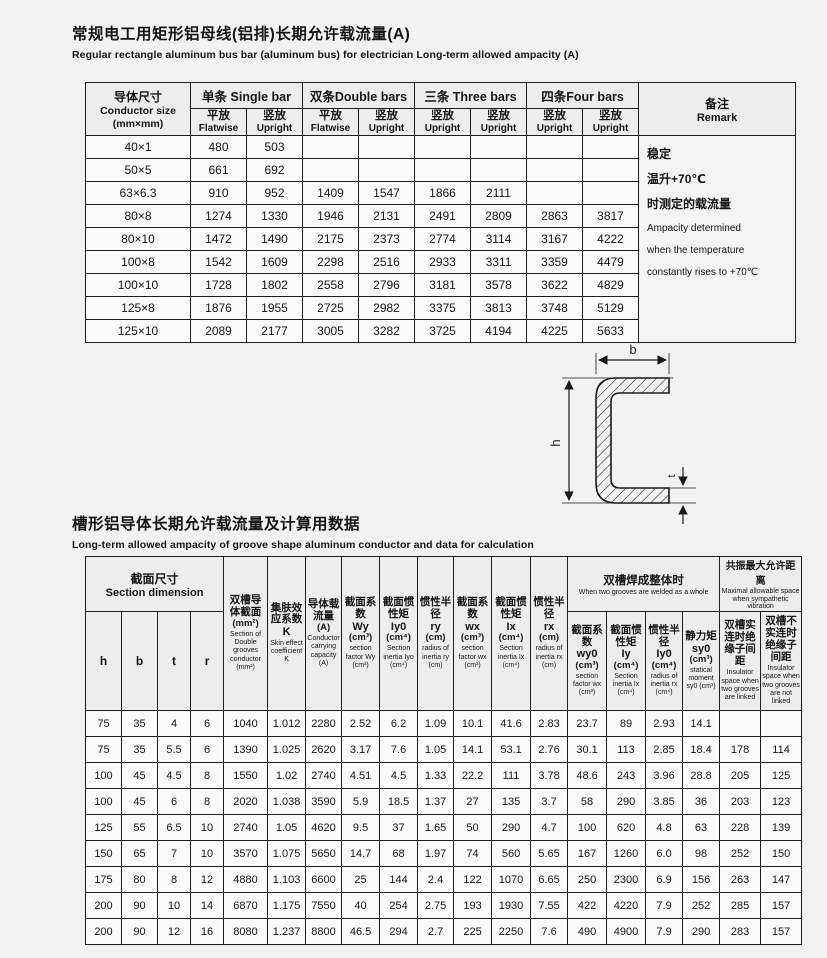 Image resolution: width=827 pixels, height=958 pixels. What do you see at coordinates (246, 854) in the screenshot?
I see `data-cell: 3570` at bounding box center [246, 854].